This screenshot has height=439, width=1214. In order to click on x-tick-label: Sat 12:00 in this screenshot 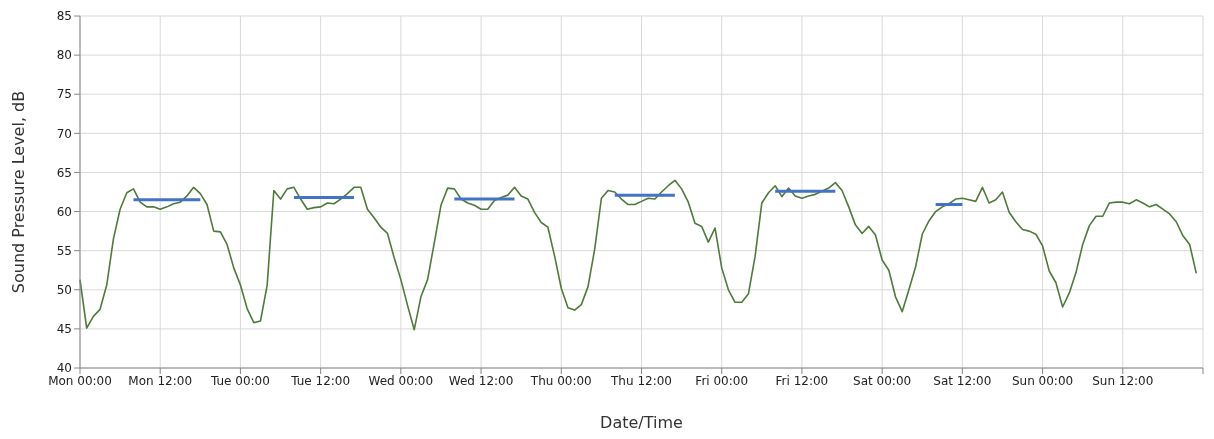, I will do `click(962, 380)`.